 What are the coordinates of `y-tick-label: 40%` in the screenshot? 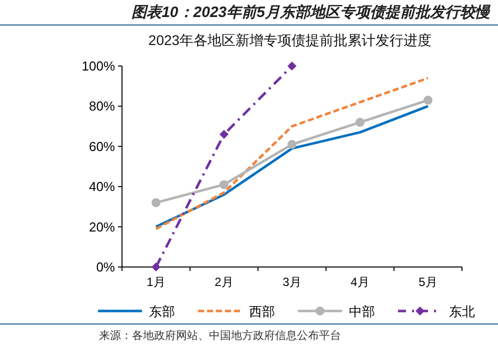 It's located at (102, 186).